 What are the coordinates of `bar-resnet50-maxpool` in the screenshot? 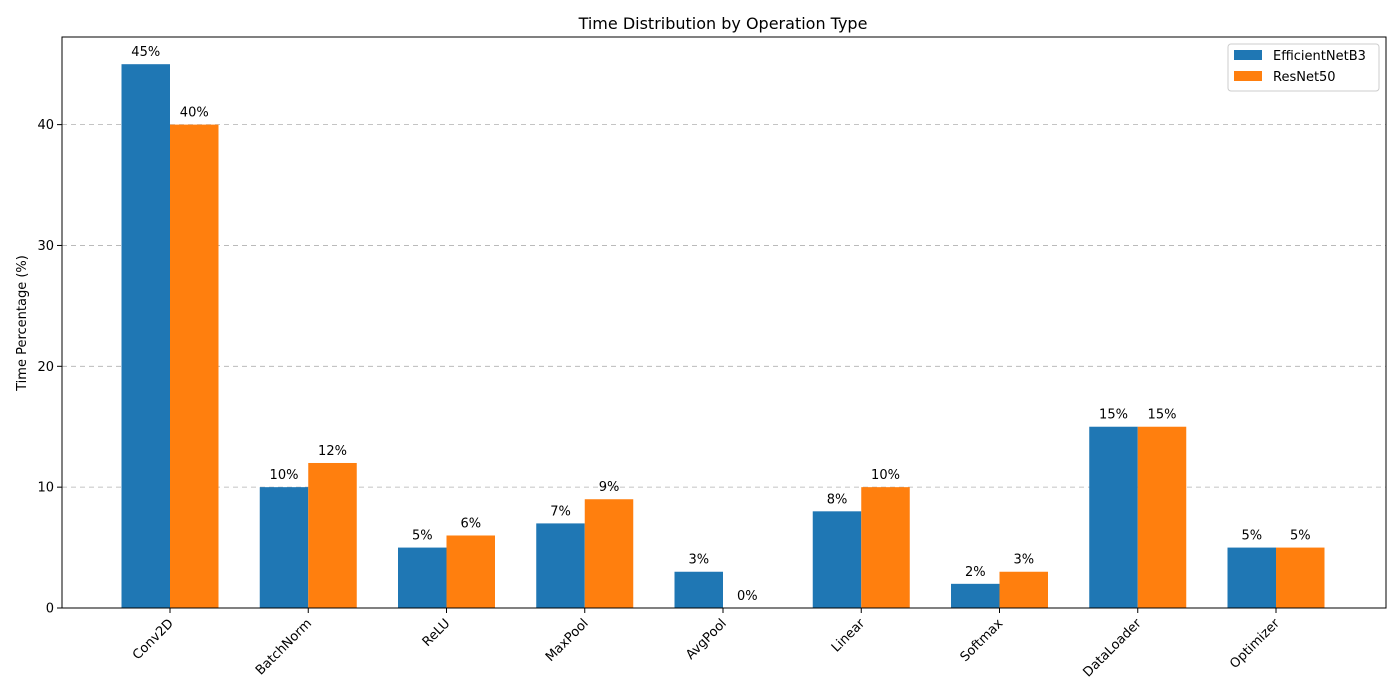 It's located at (609, 553).